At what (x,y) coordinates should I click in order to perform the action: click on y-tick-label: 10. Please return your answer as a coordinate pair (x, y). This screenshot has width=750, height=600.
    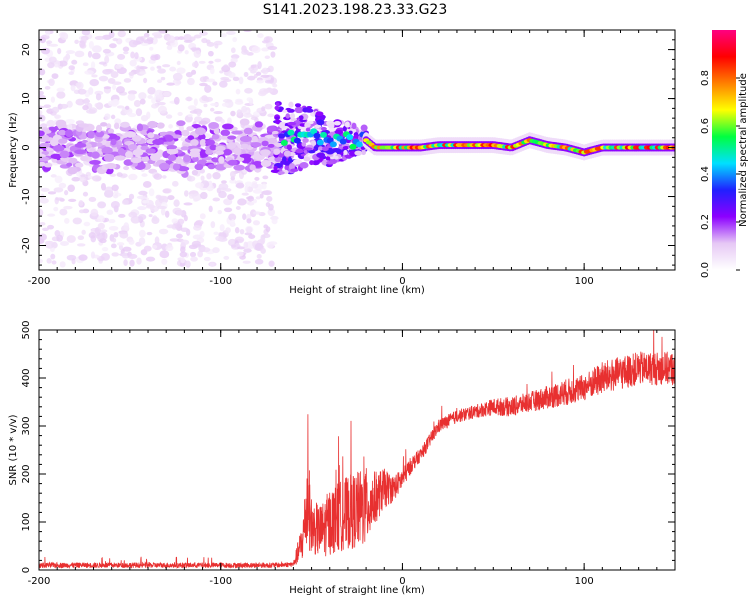
    Looking at the image, I should click on (26, 98).